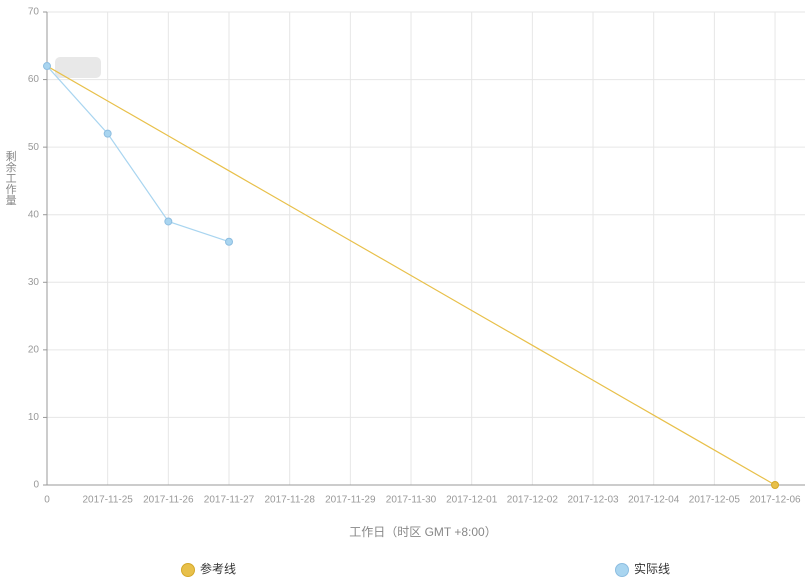  What do you see at coordinates (36, 485) in the screenshot?
I see `y-tick-label: 0` at bounding box center [36, 485].